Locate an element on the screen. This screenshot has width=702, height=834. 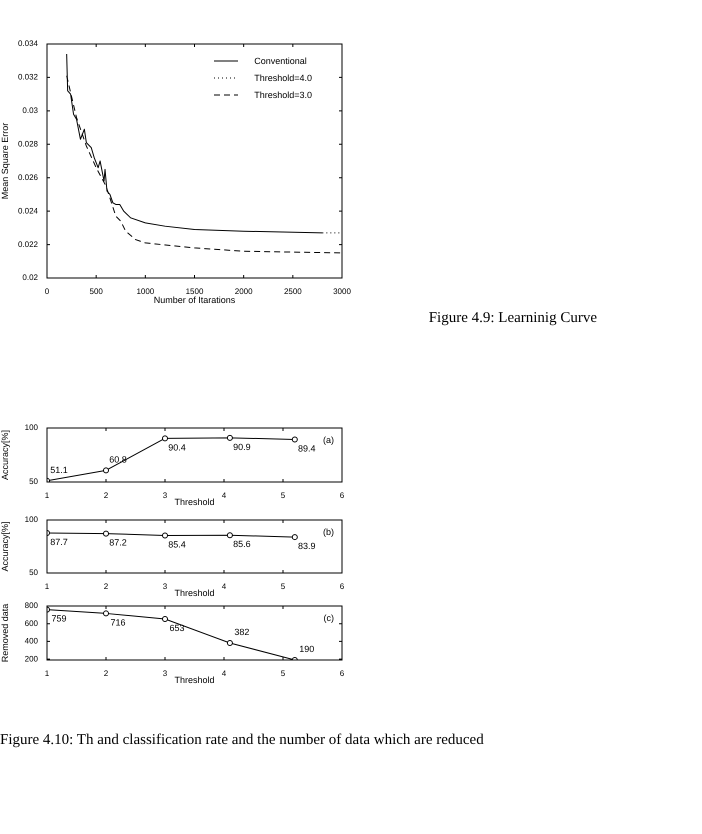
y-axis-title: Mean Square Error is located at coordinates (5, 161).